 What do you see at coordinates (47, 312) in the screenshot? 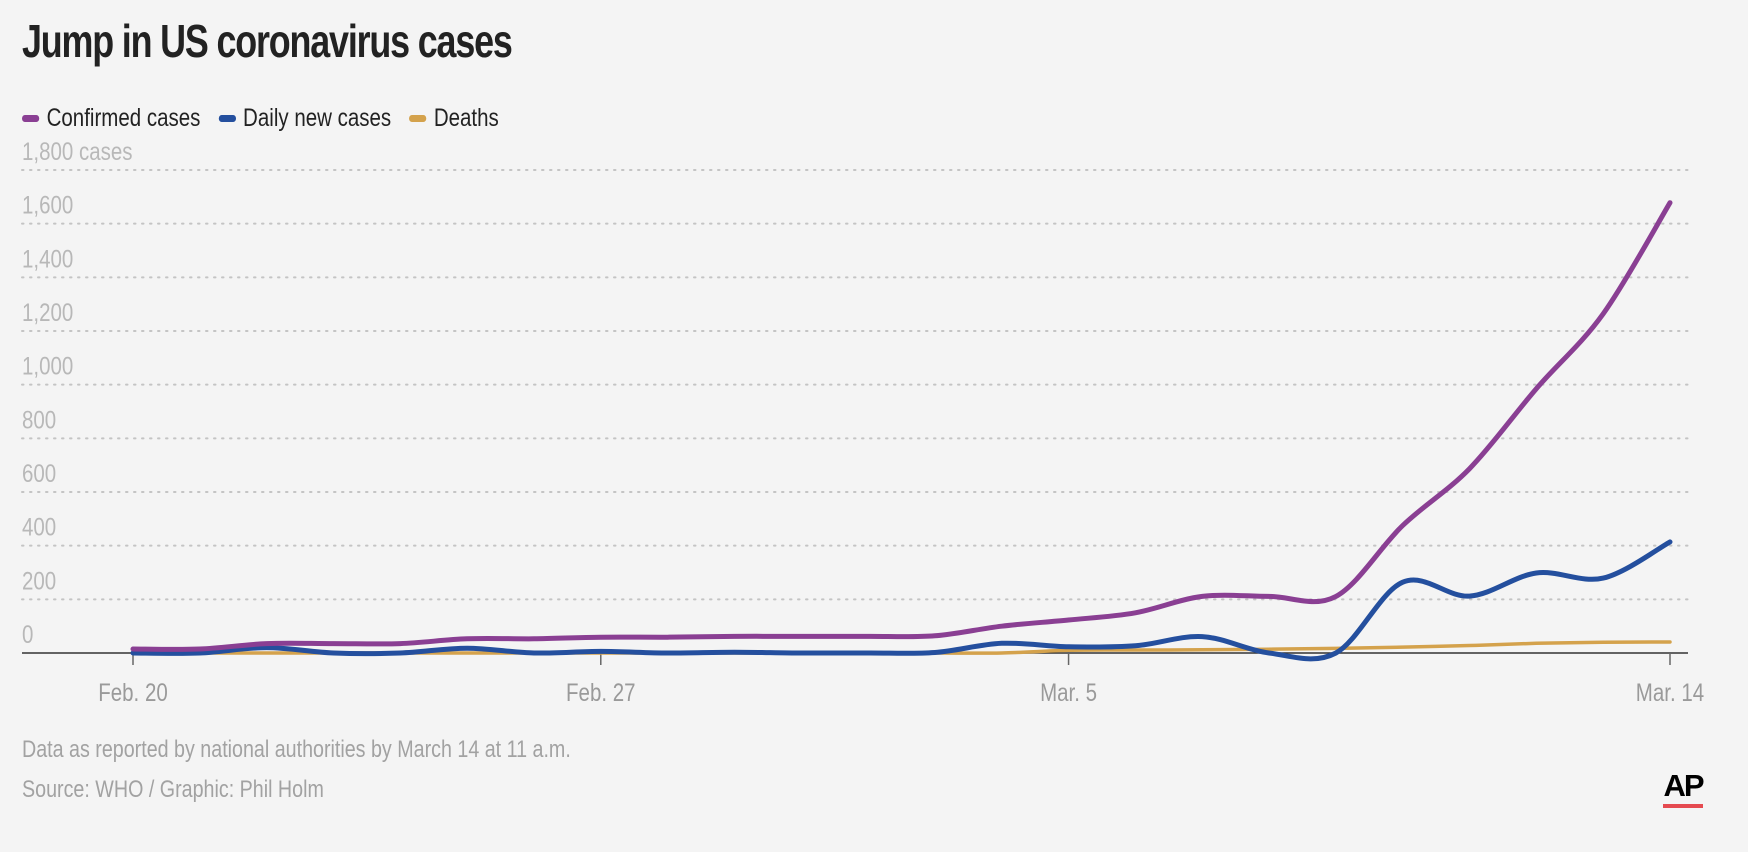
I see `y-tick-label: 1,200` at bounding box center [47, 312].